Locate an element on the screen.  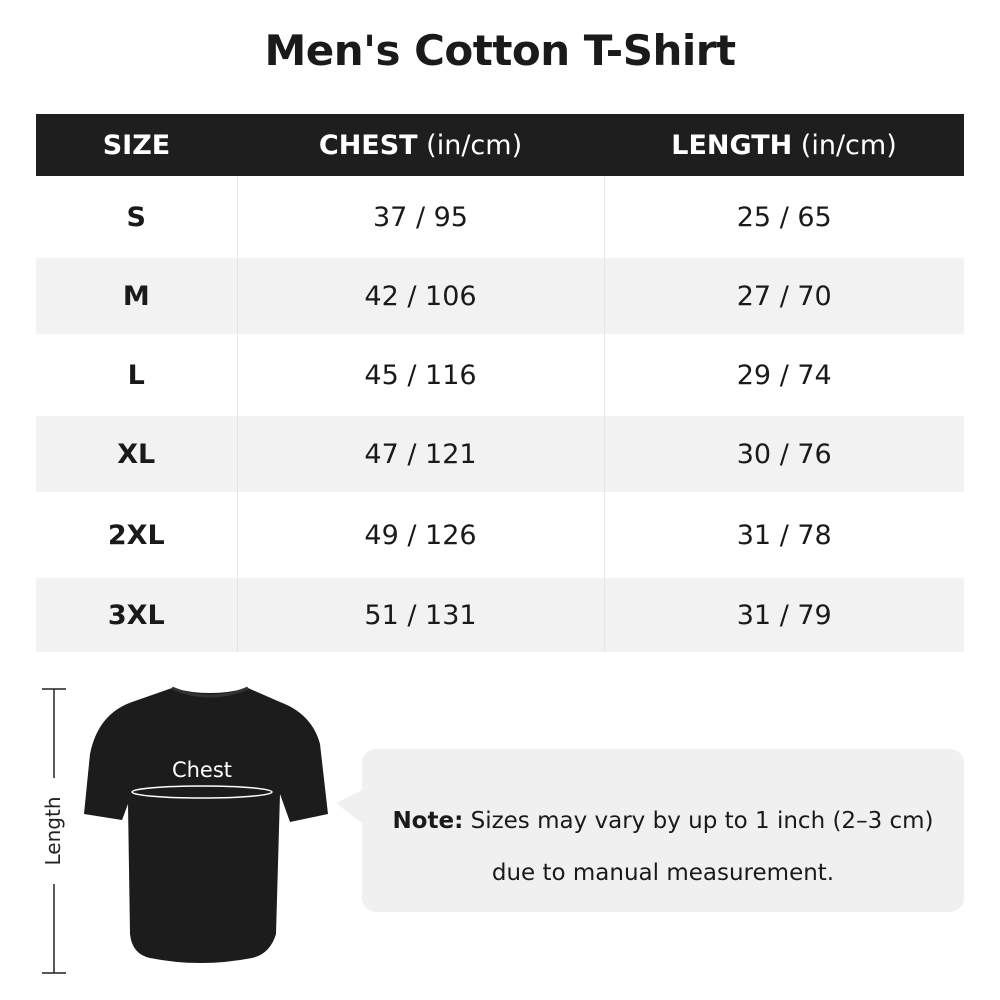
header-chest: CHEST (in/cm) is located at coordinates (420, 145).